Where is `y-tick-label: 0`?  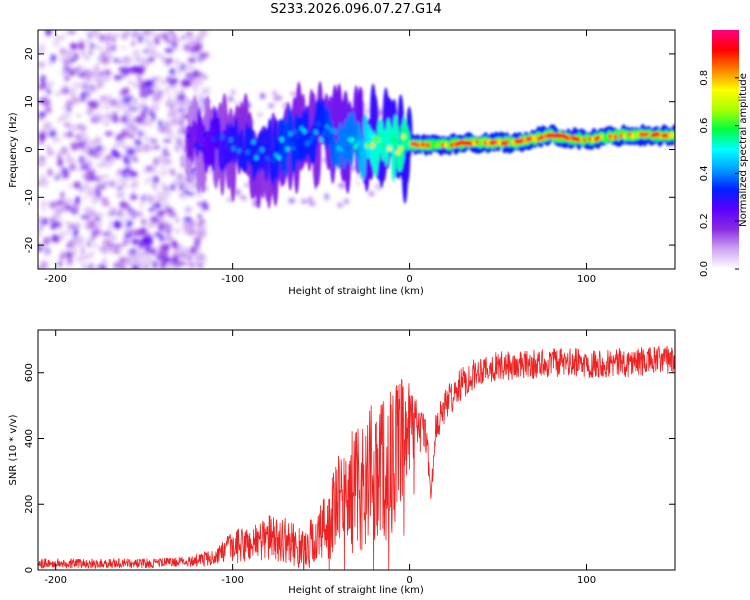
y-tick-label: 0 is located at coordinates (29, 570).